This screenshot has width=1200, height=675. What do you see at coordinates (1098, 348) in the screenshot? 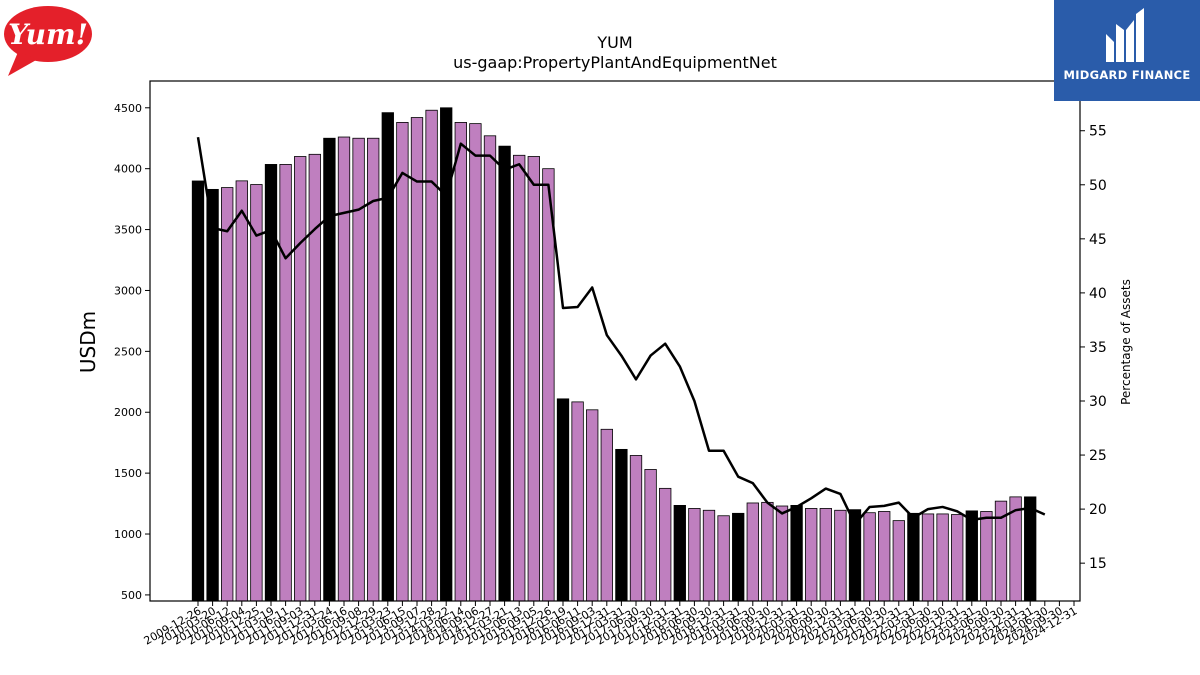
I see `y2-tick-label-35: 35` at bounding box center [1098, 348].